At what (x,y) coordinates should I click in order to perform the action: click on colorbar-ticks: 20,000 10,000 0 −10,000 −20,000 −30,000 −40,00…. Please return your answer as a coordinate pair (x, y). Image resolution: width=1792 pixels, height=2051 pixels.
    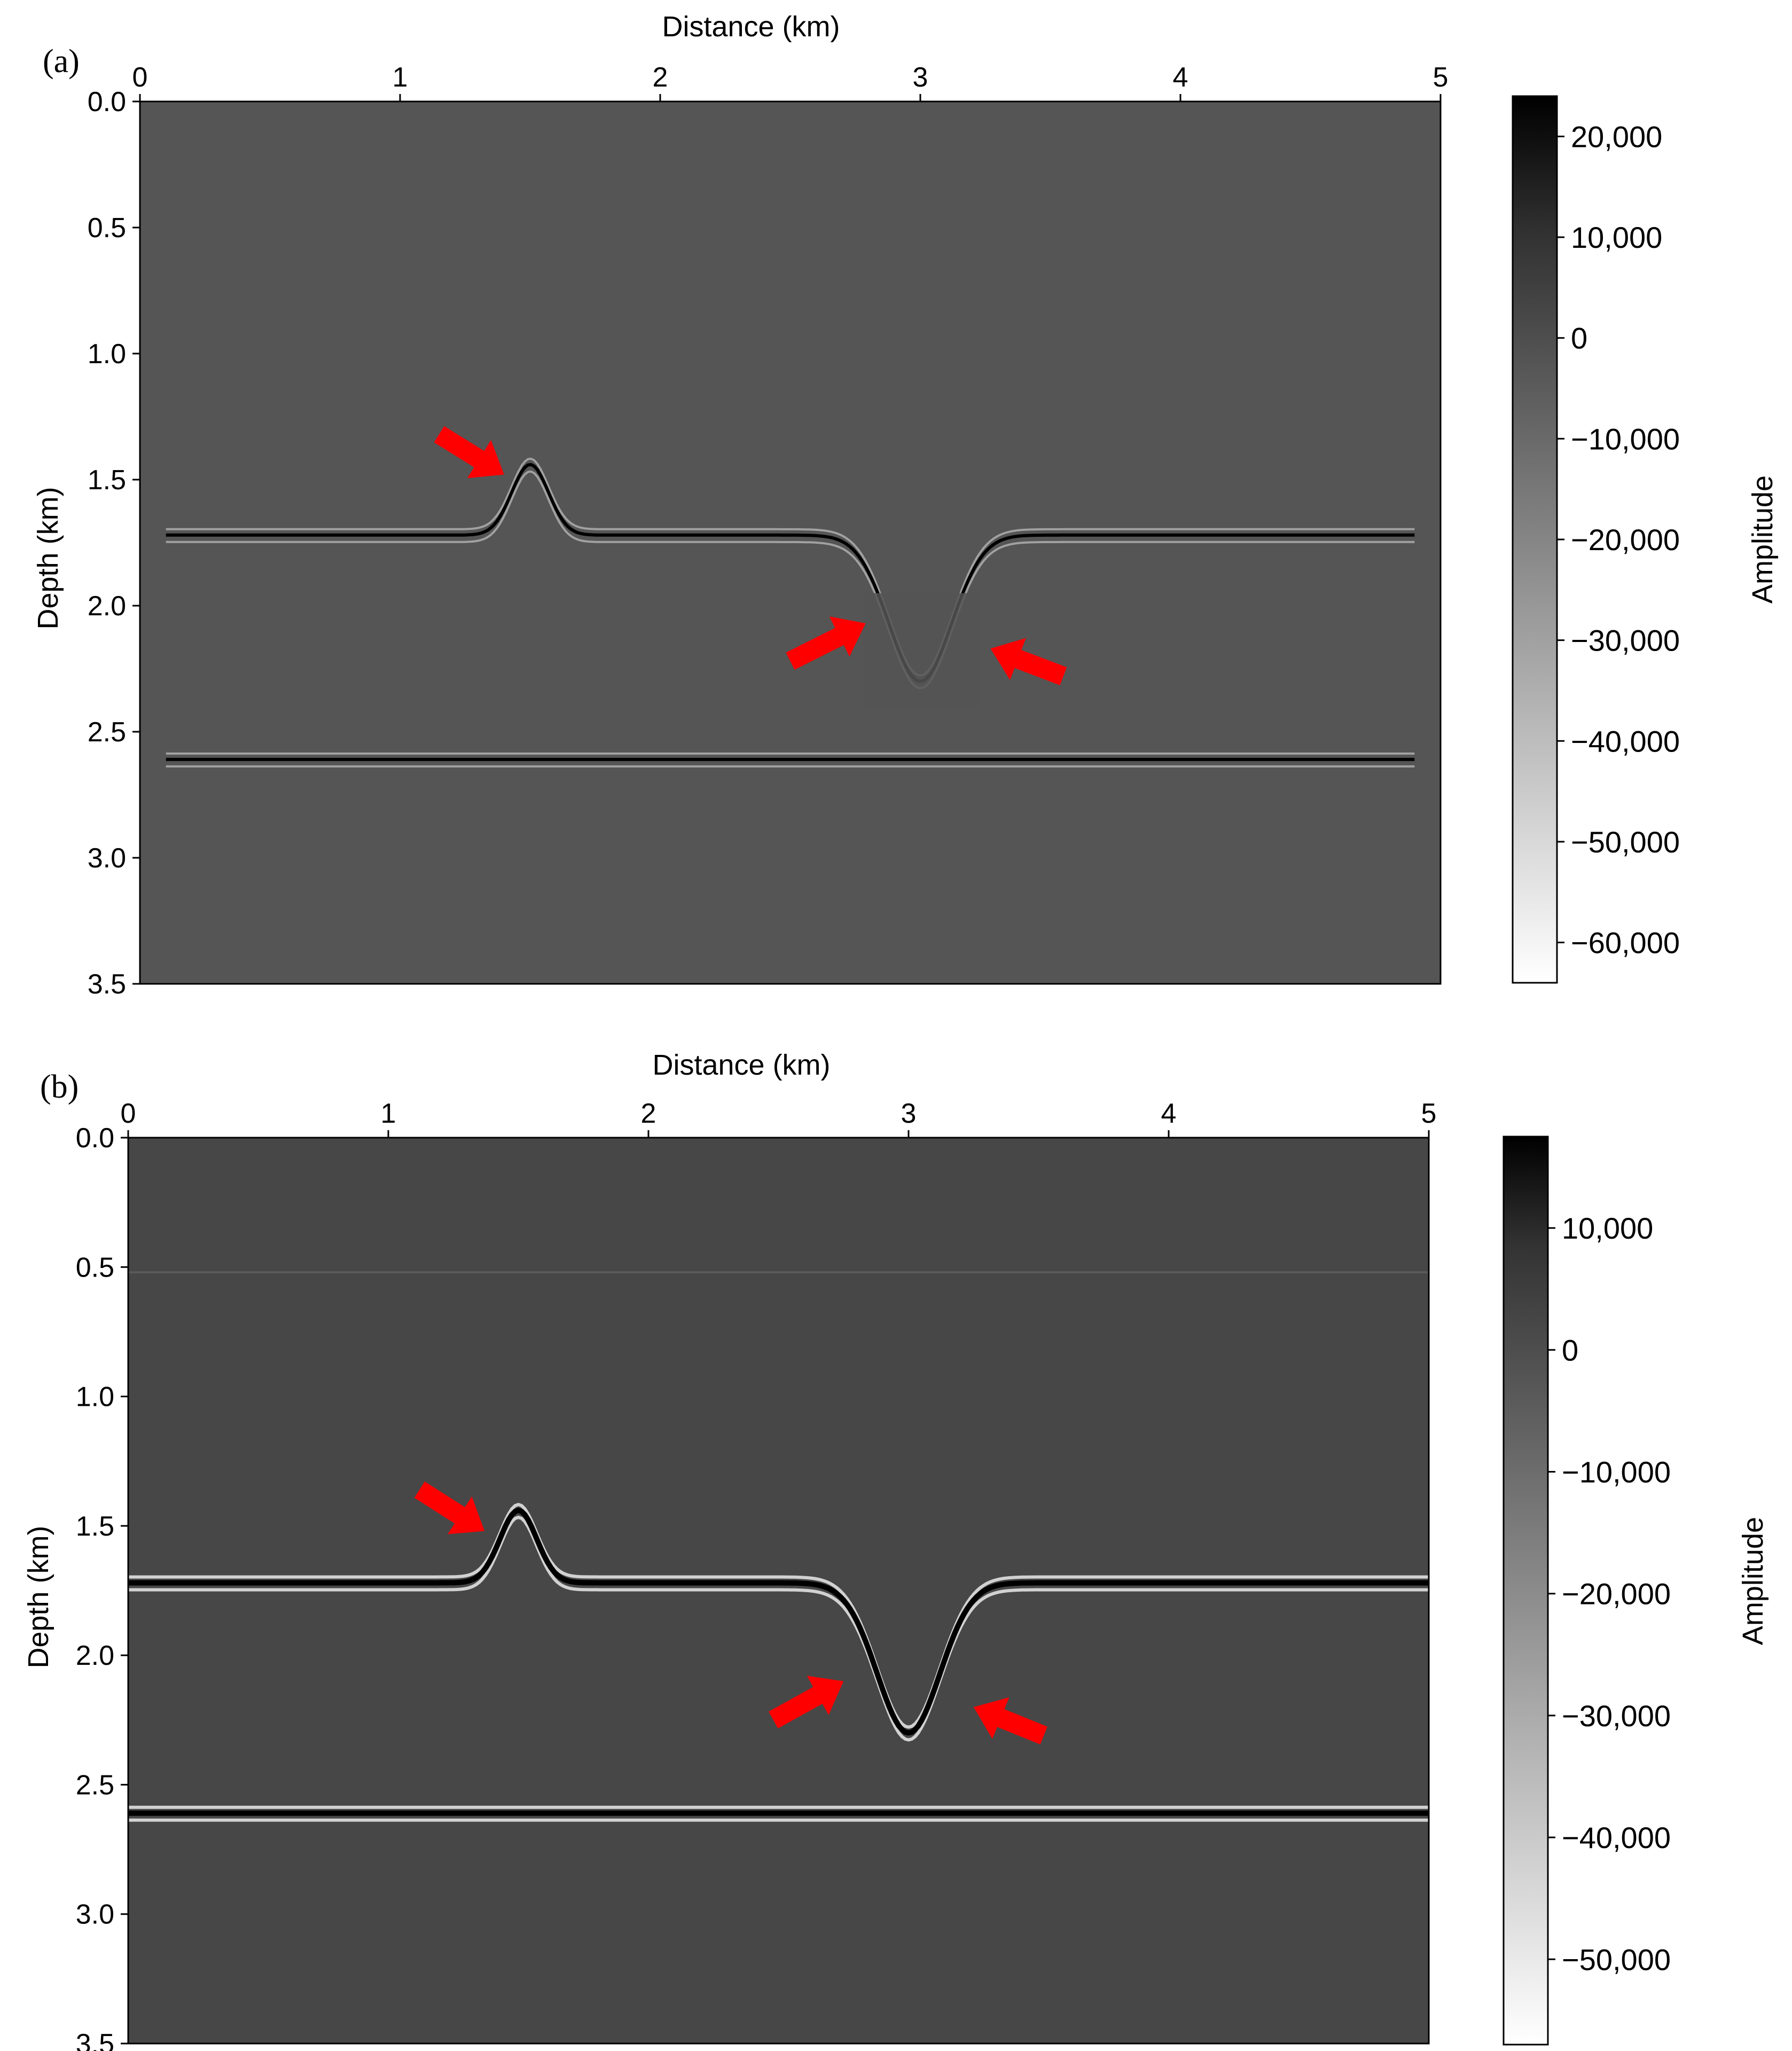
    Looking at the image, I should click on (1618, 540).